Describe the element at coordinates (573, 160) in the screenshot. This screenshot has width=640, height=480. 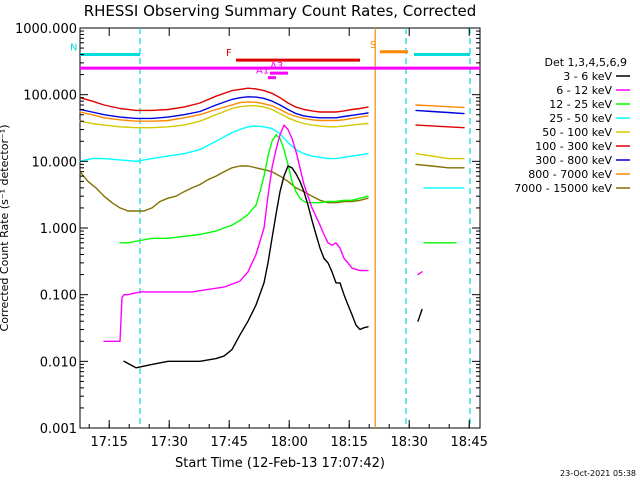
I see `legend-label: 300 - 800 keV` at that location.